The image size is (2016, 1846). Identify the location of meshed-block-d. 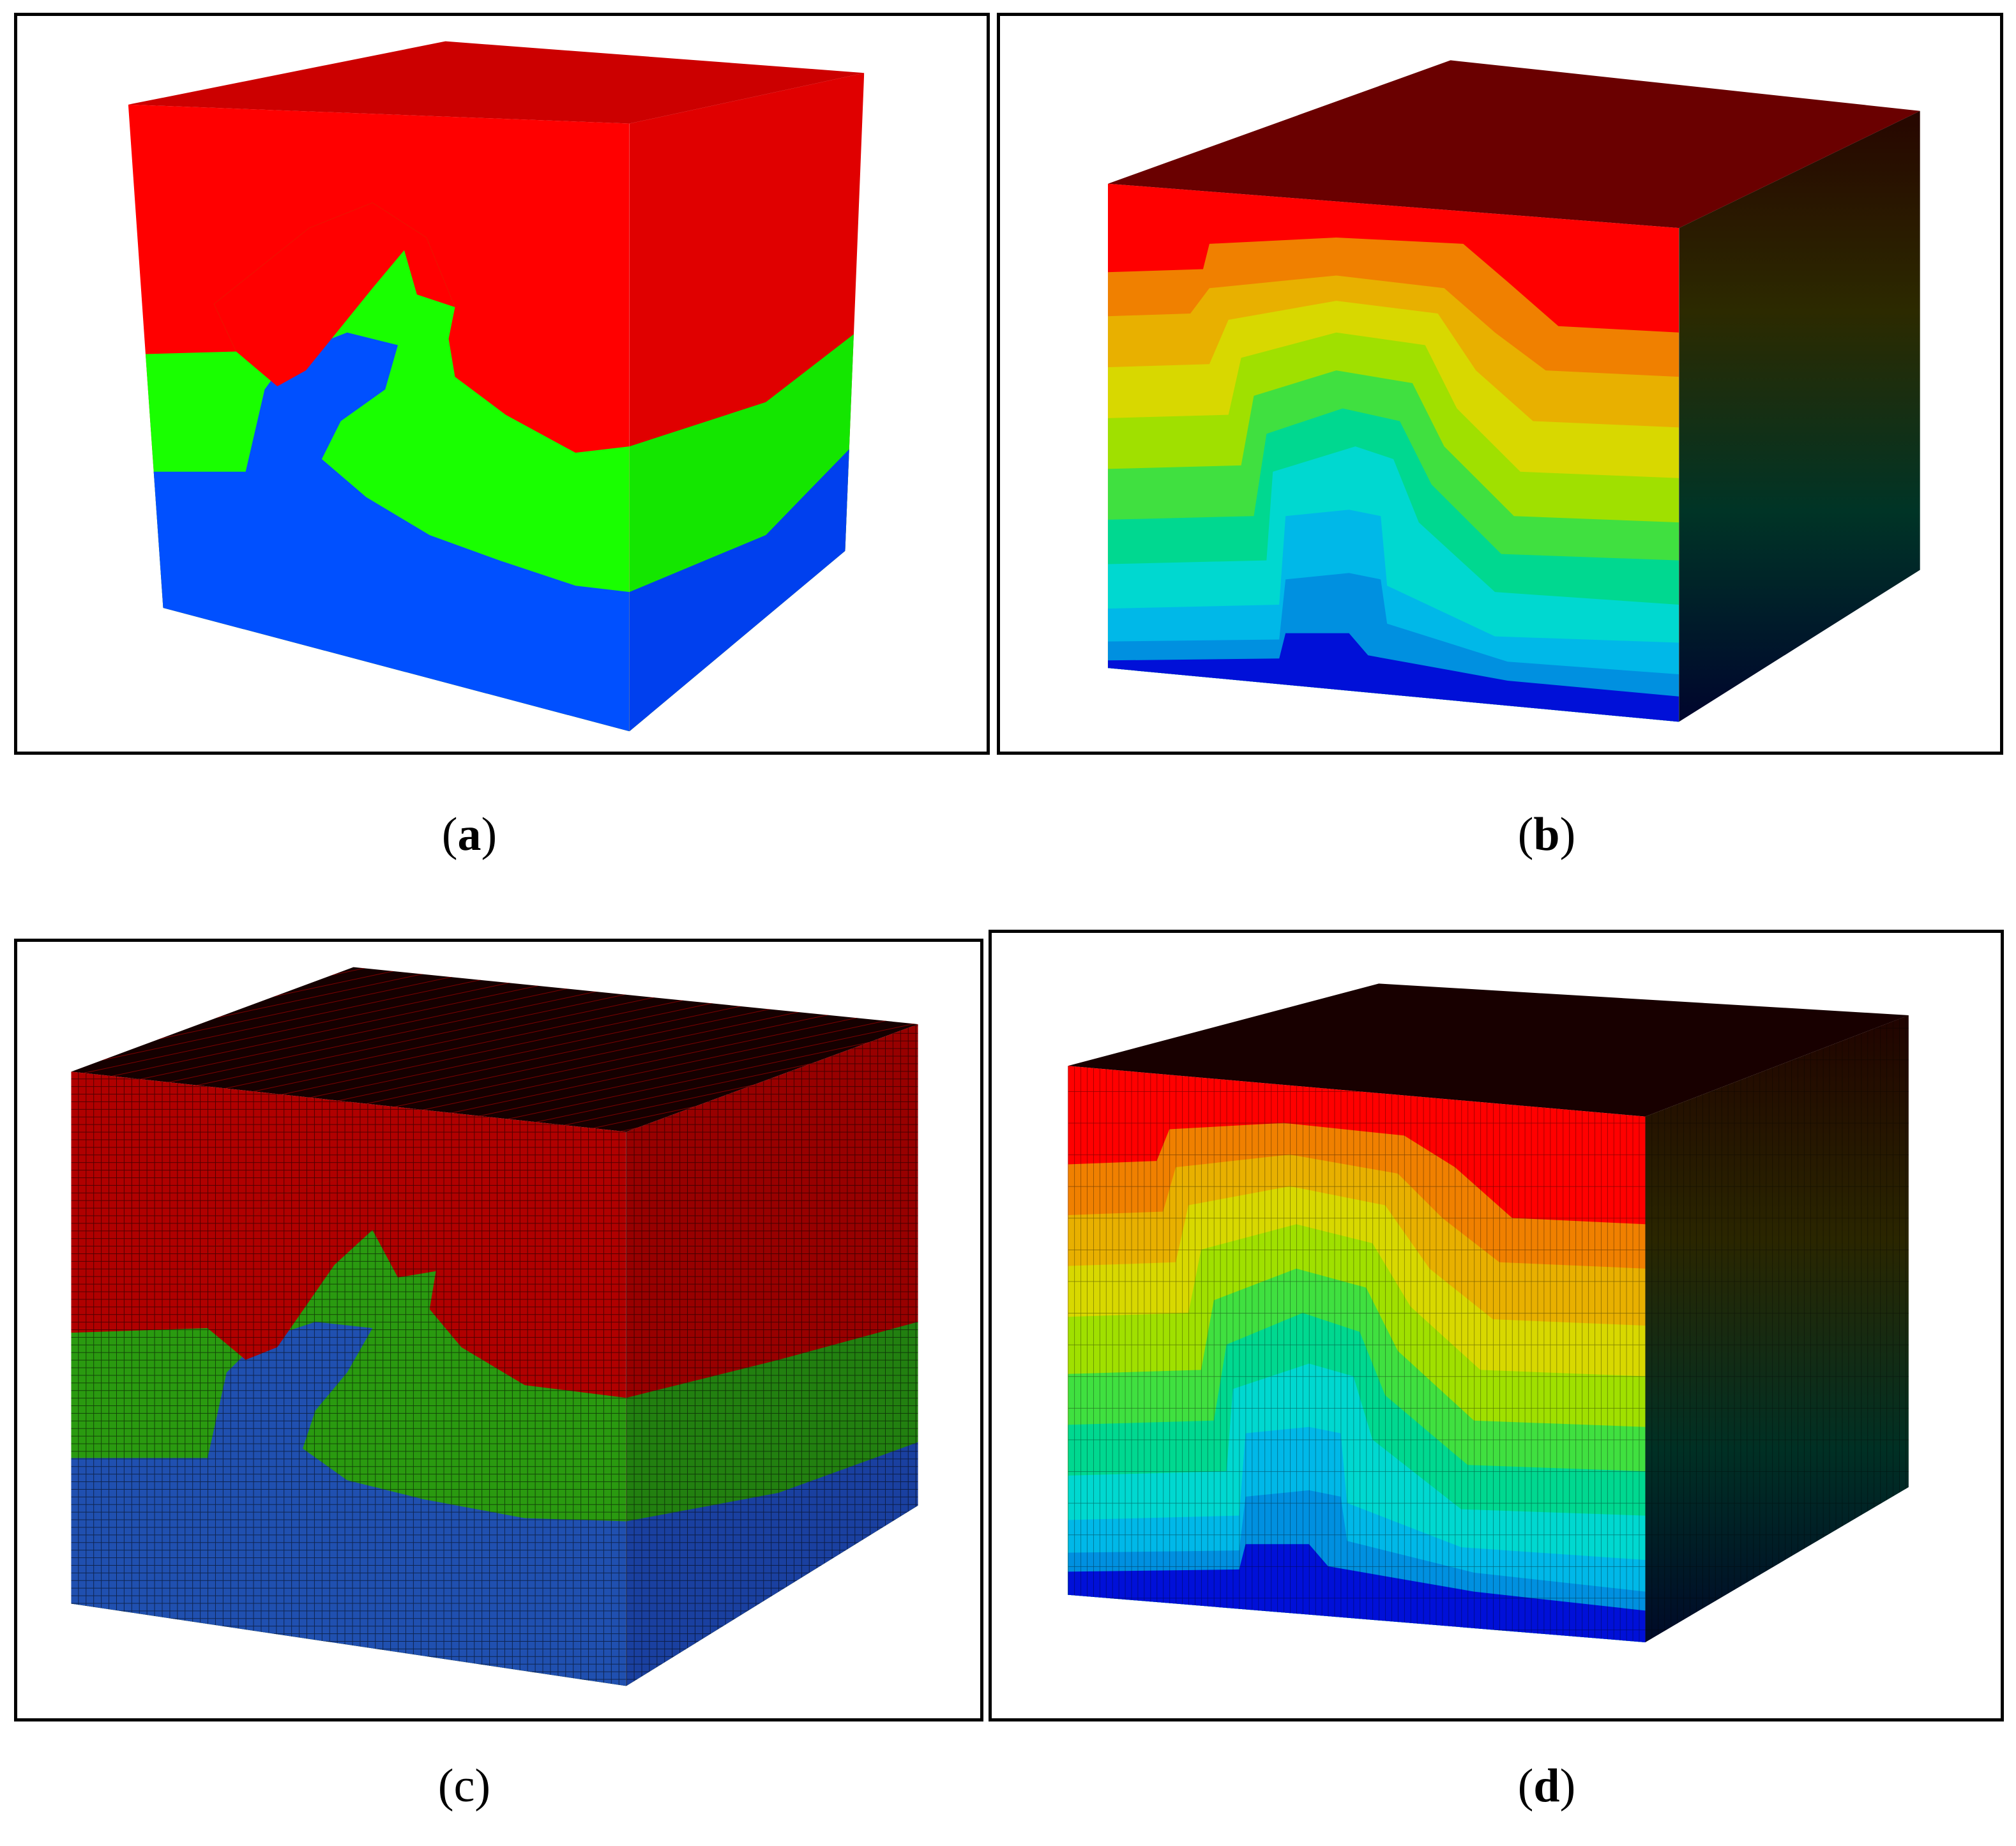
(1488, 1313).